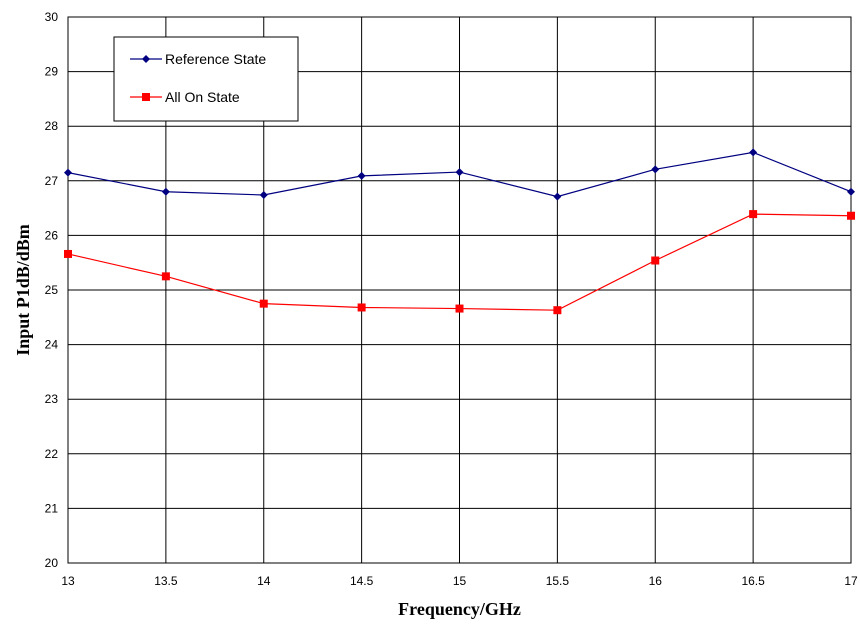  I want to click on legend-box, so click(206, 79).